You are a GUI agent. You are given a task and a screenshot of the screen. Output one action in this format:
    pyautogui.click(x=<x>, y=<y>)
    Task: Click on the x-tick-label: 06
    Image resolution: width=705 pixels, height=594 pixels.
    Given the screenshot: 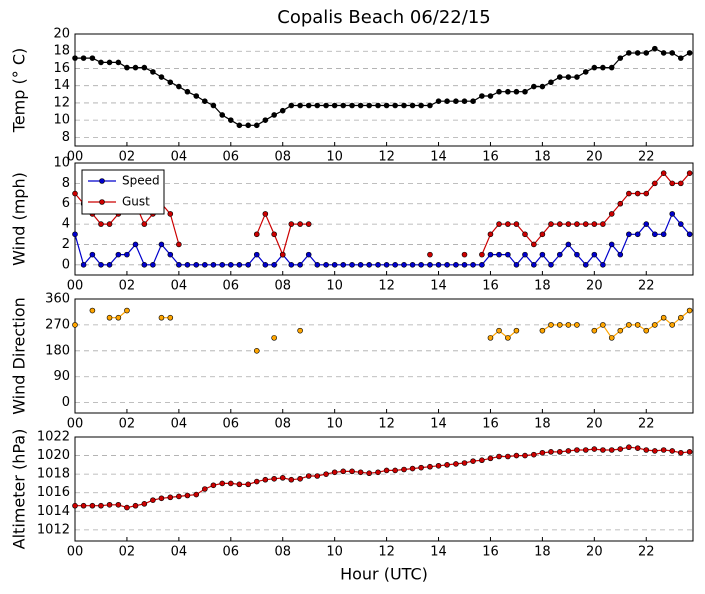 What is the action you would take?
    pyautogui.click(x=231, y=424)
    